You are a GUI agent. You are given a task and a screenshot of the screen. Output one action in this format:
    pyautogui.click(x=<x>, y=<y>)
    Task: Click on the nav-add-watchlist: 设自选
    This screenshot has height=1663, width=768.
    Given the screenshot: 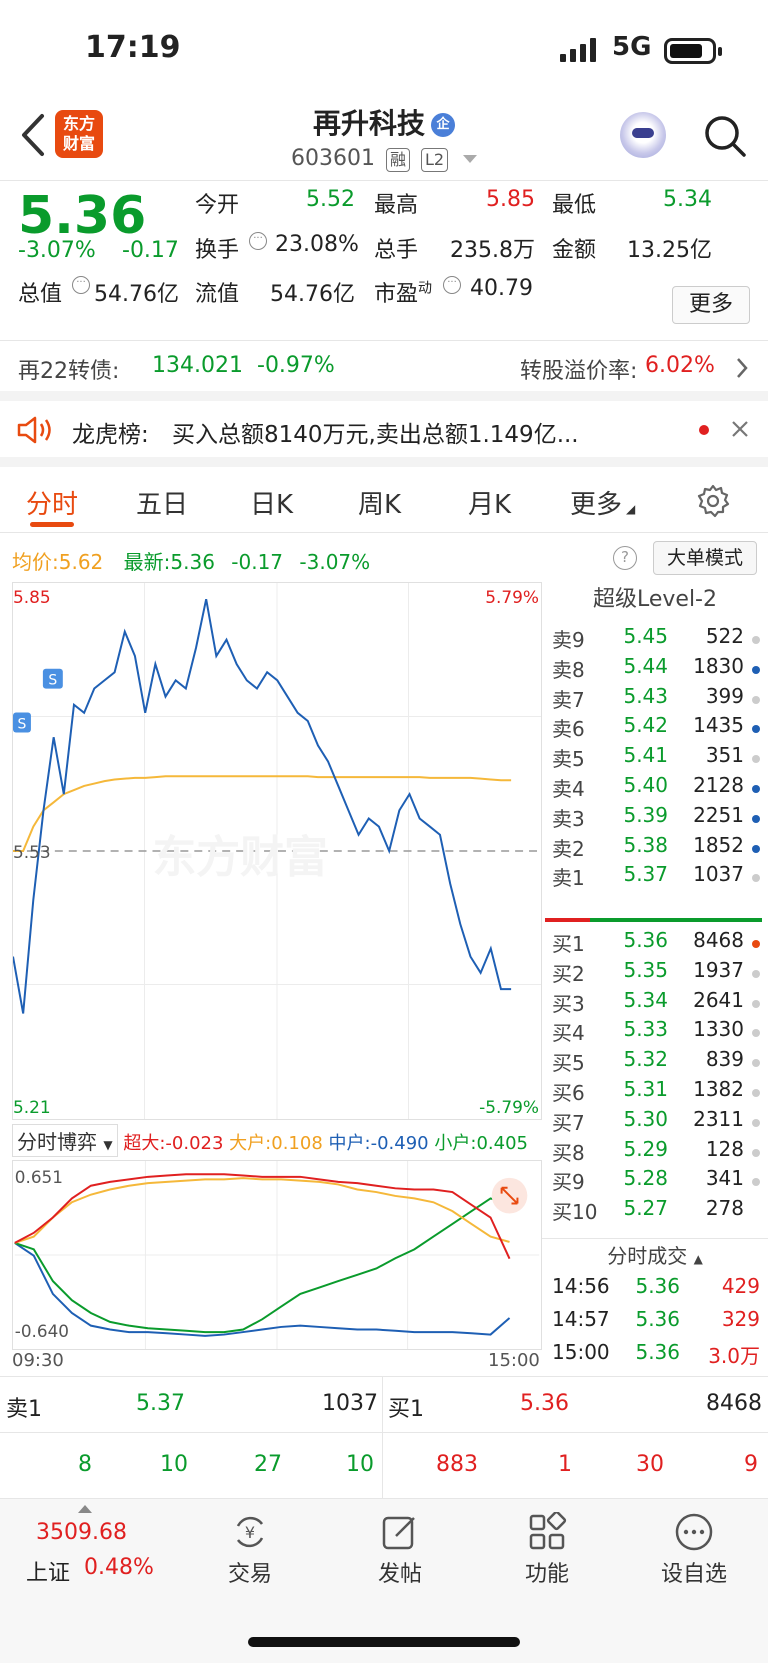 What is the action you would take?
    pyautogui.click(x=693, y=1574)
    